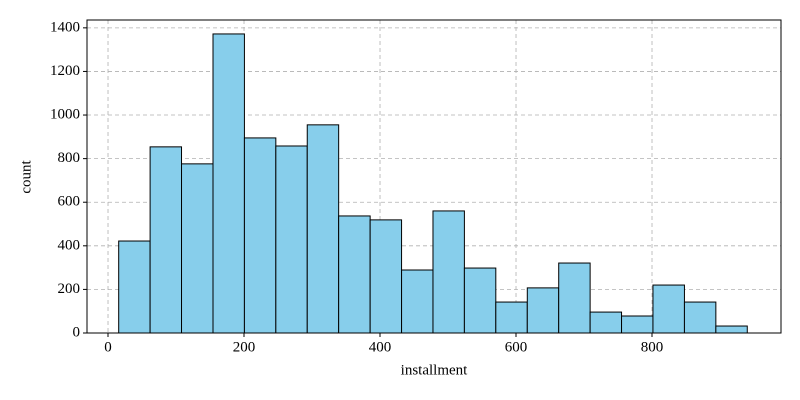 The width and height of the screenshot is (800, 400). I want to click on y-tick-label: 400, so click(69, 245).